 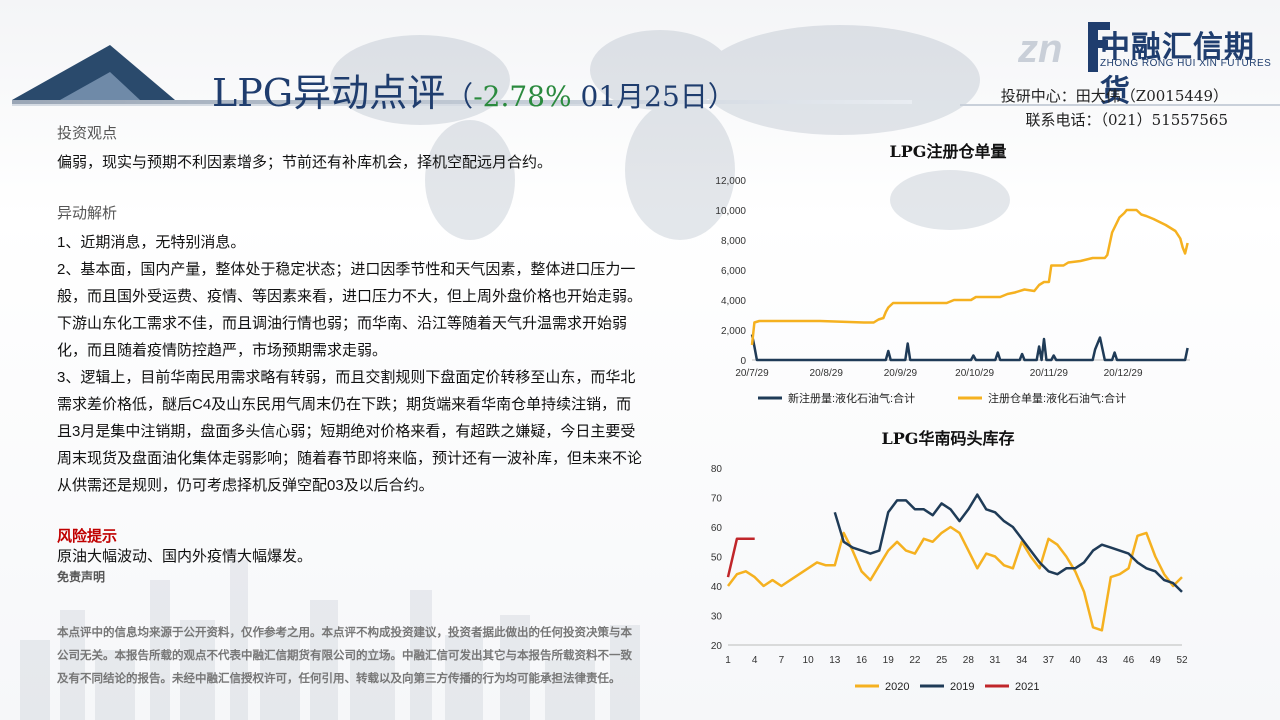 What do you see at coordinates (827, 373) in the screenshot?
I see `x-tick-label: 20/8/29` at bounding box center [827, 373].